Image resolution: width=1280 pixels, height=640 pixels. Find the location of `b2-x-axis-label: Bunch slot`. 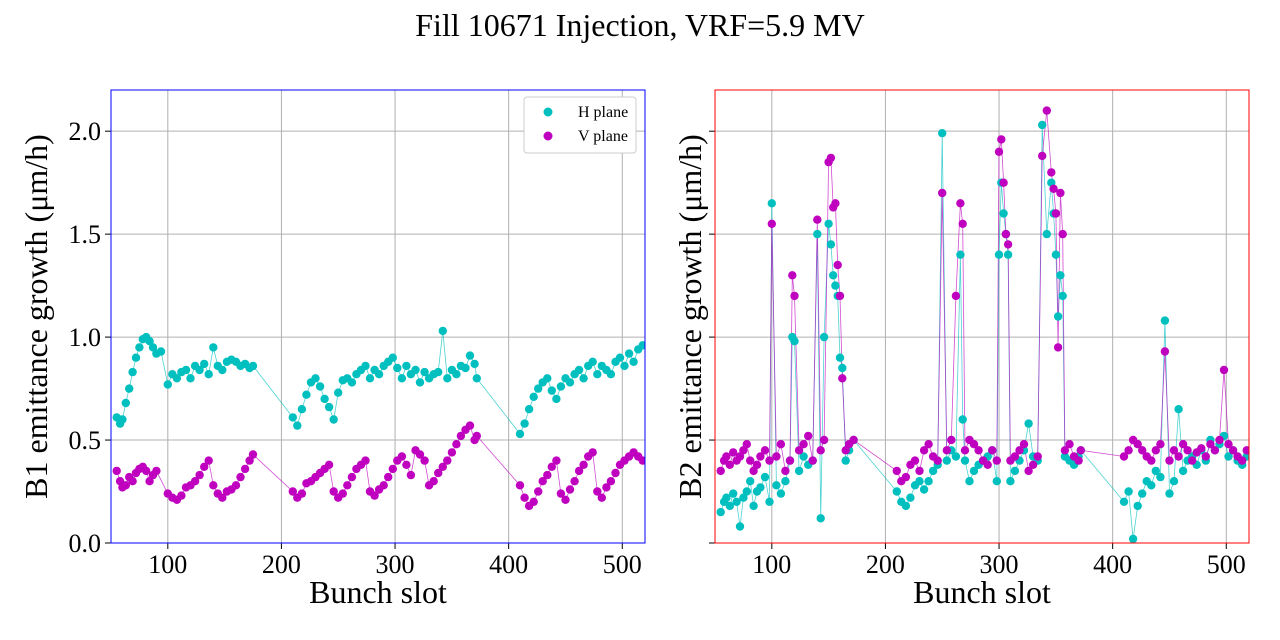

b2-x-axis-label: Bunch slot is located at coordinates (982, 592).